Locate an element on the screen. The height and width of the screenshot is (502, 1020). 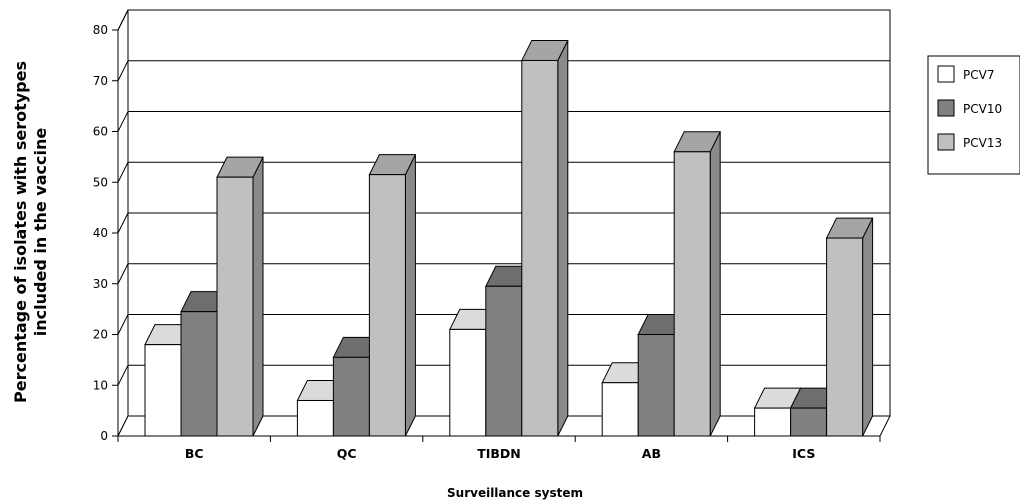
bar-pcv13-tibdn is located at coordinates (544, 238).